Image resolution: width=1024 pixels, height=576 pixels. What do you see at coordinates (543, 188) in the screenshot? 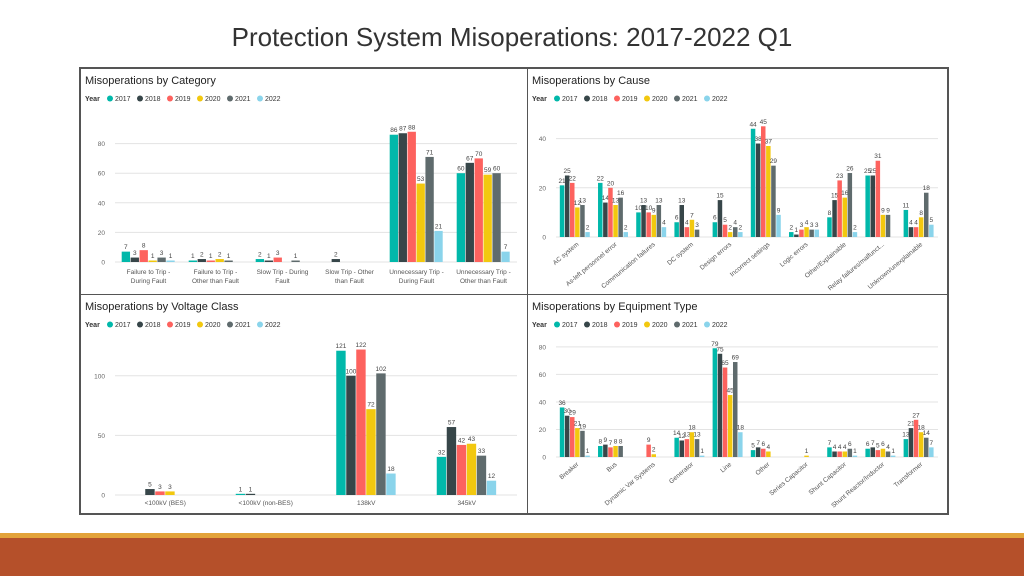
I see `y-tick-label: 20` at bounding box center [543, 188].